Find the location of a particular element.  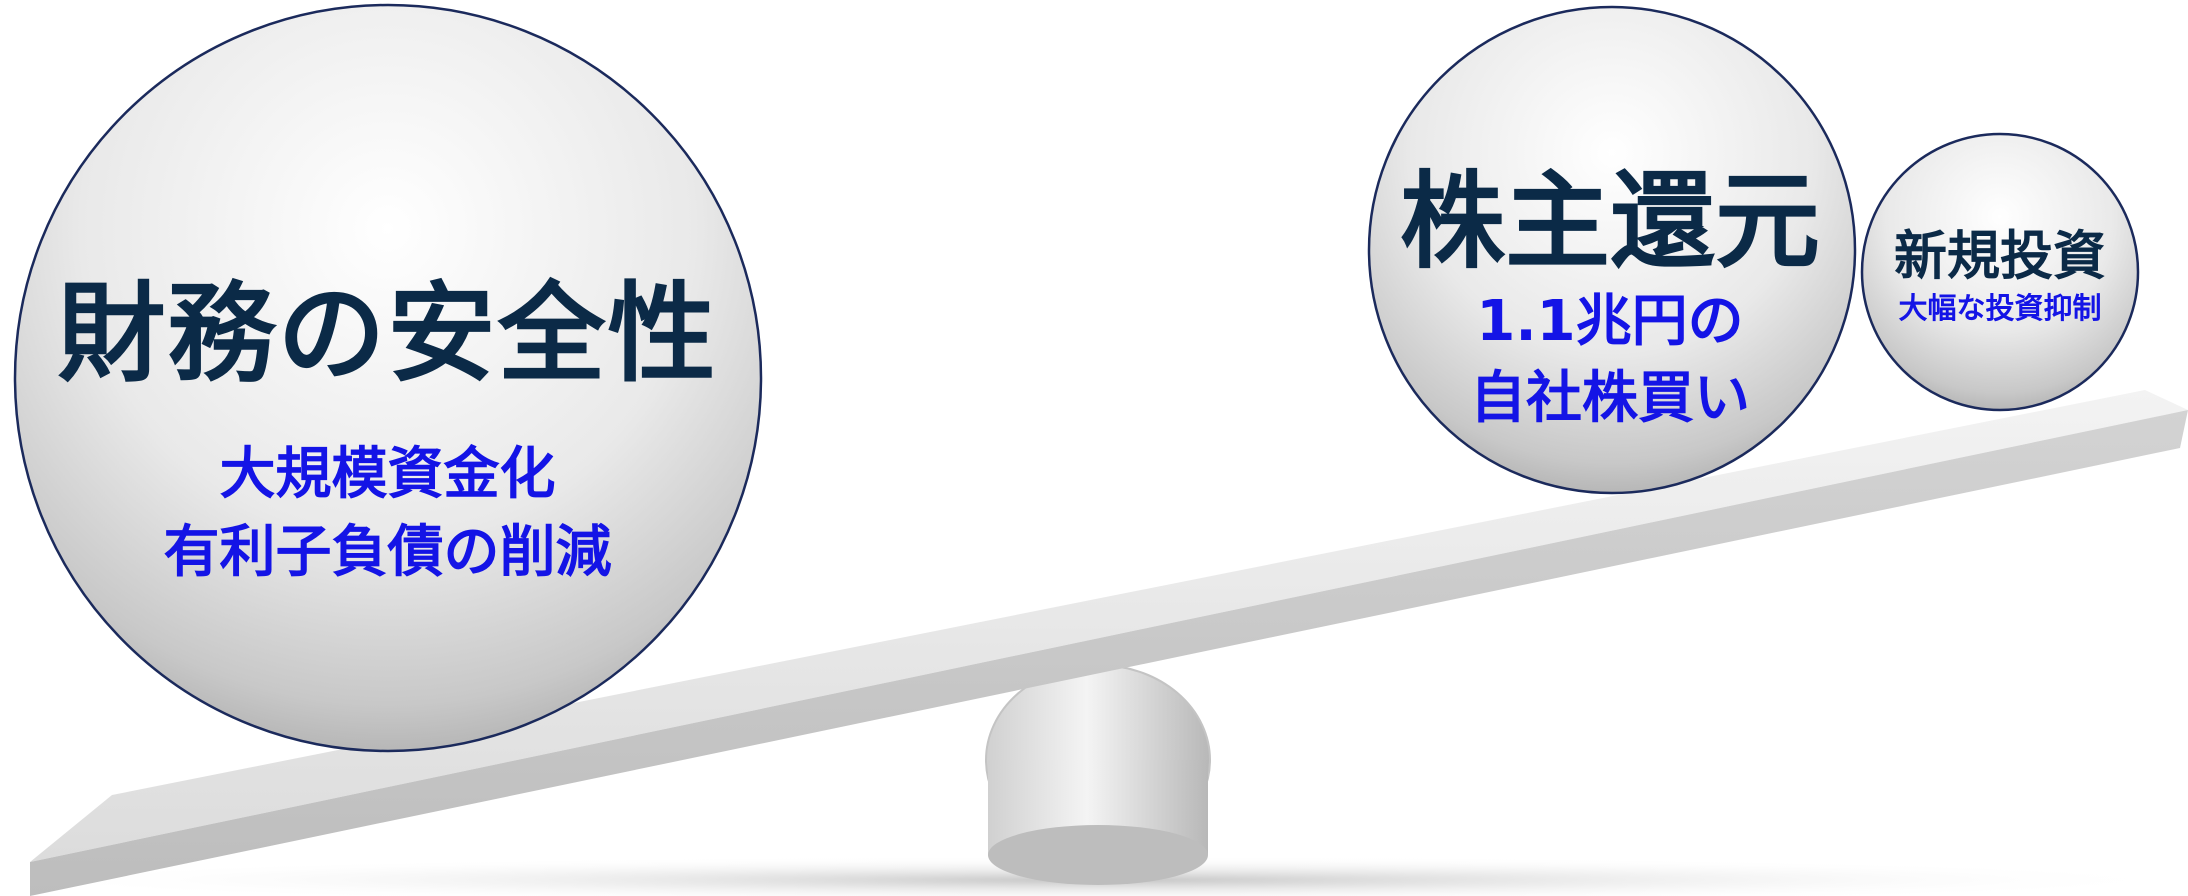

right-ball-title: 新規投資 is located at coordinates (2000, 256).